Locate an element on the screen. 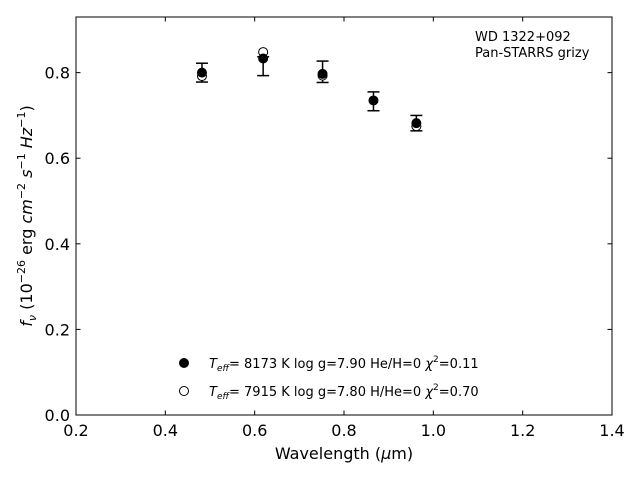 This screenshot has height=480, width=640. legend-entry-2: Teff= 7915 K log g=7.80 H/He=0 χ2=0.70 is located at coordinates (344, 392).